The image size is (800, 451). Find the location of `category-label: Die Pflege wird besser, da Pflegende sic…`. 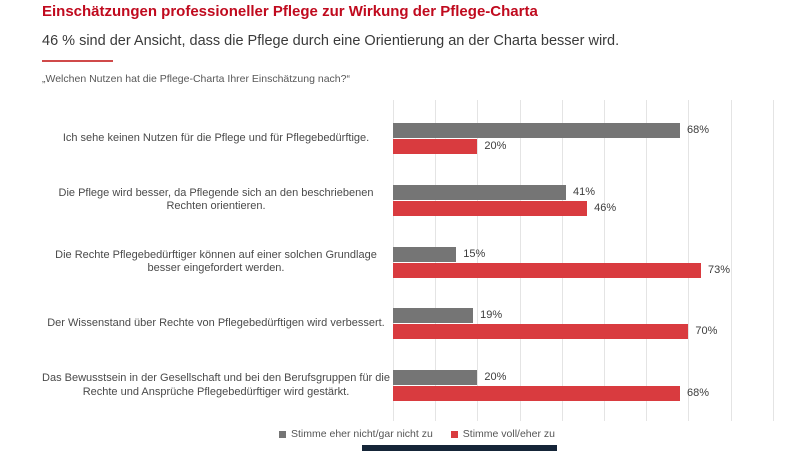

category-label: Die Pflege wird besser, da Pflegende sic… is located at coordinates (216, 199).